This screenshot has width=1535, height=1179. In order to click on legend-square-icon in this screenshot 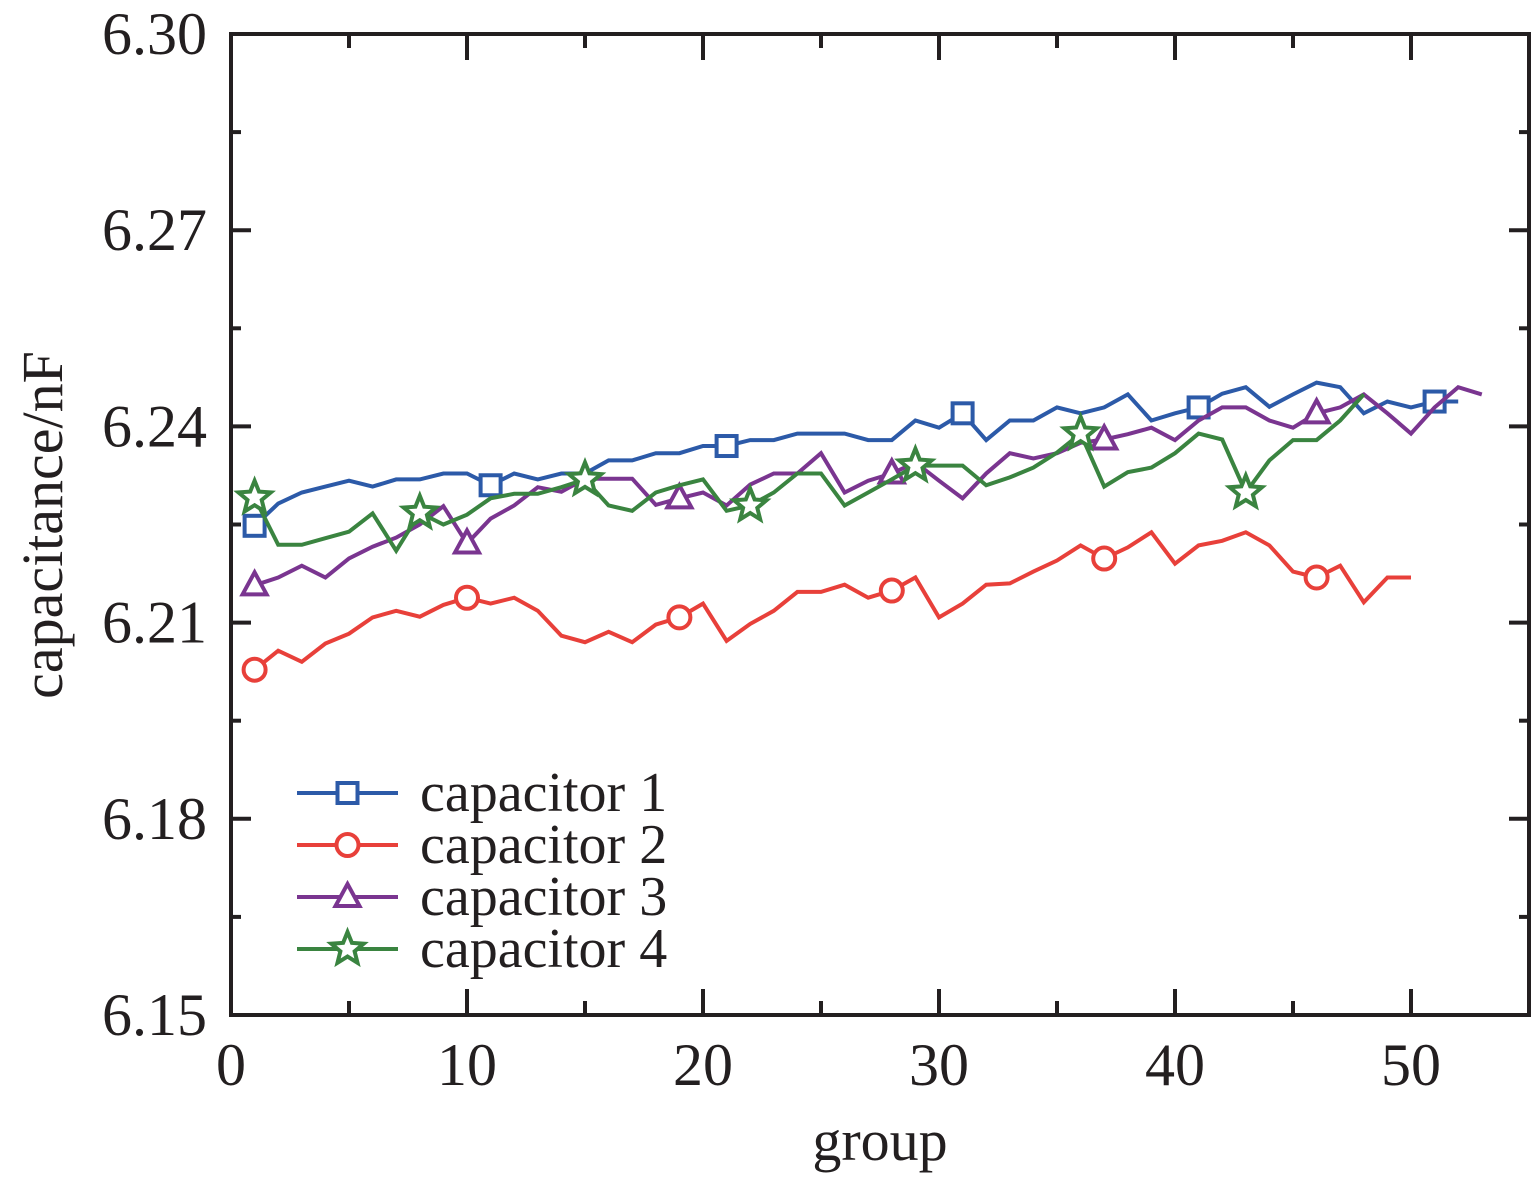, I will do `click(347, 793)`.